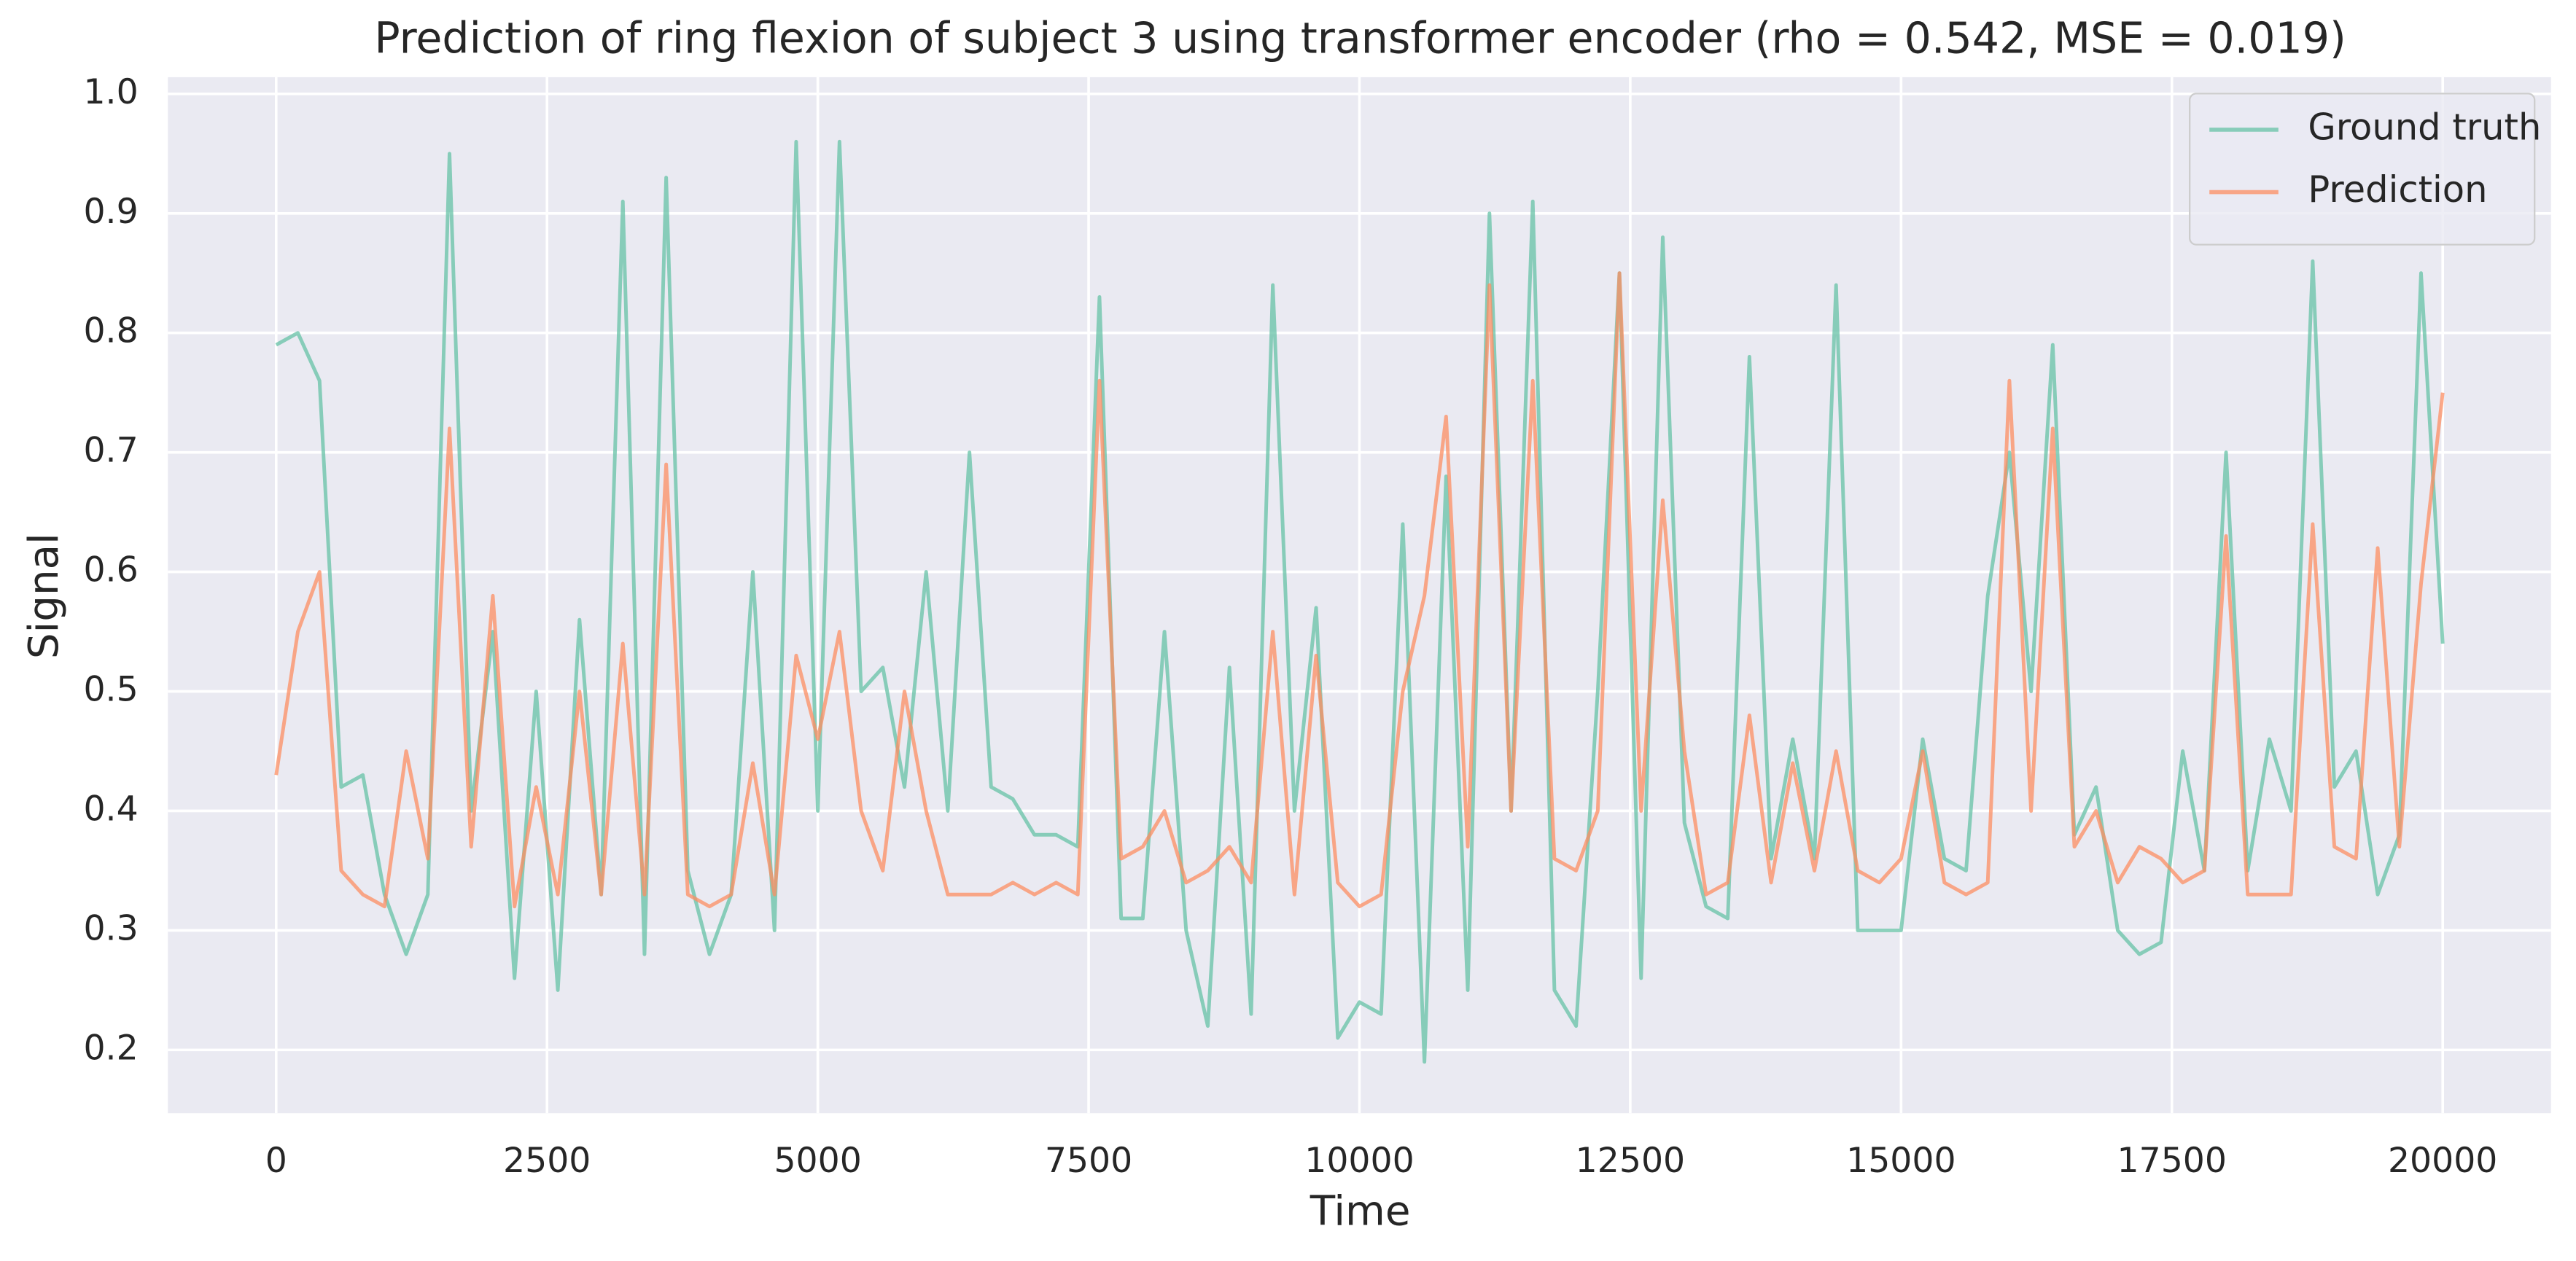 This screenshot has height=1261, width=2576. Describe the element at coordinates (1359, 1161) in the screenshot. I see `x-tick-label: 10000` at that location.